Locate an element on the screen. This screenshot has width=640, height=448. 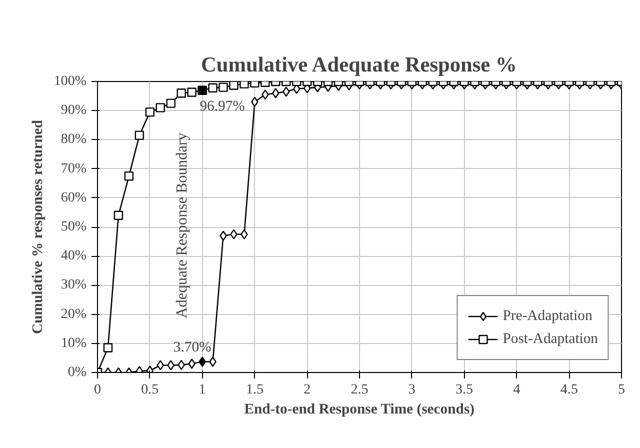
x-tick-label: 1 is located at coordinates (202, 390).